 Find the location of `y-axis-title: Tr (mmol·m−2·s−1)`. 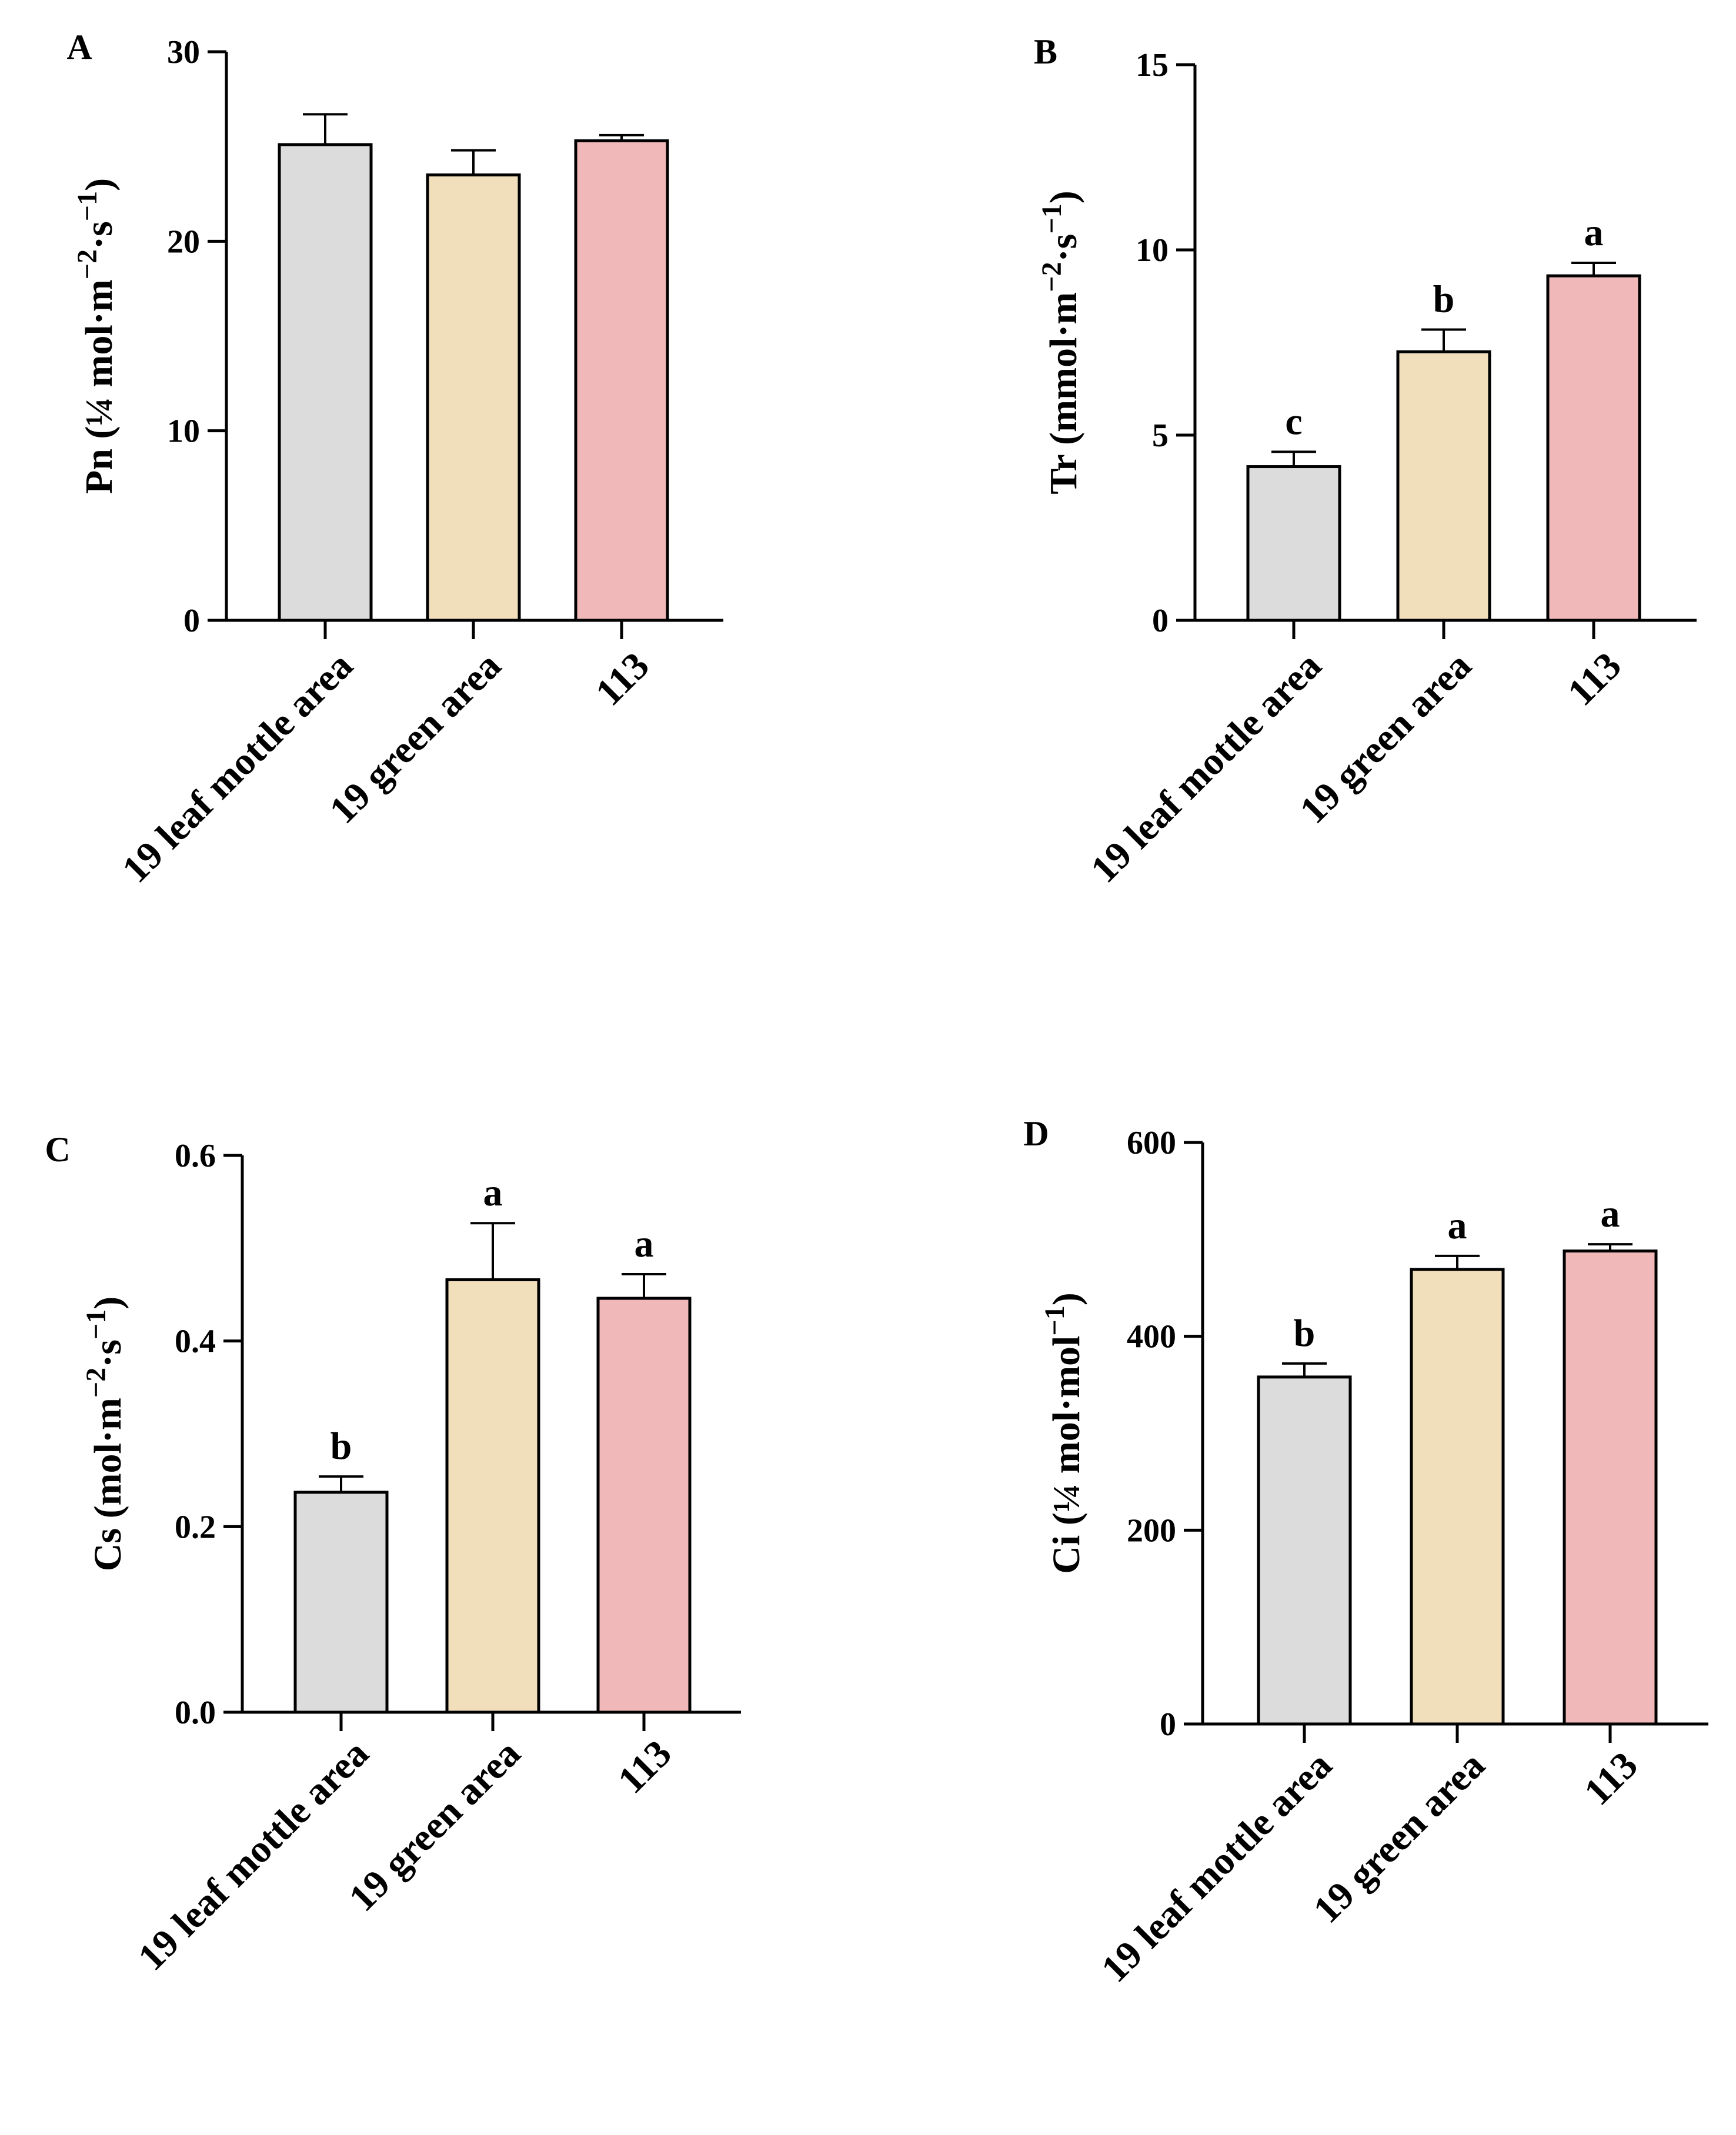

y-axis-title: Tr (mmol·m−2·s−1) is located at coordinates (1061, 342).